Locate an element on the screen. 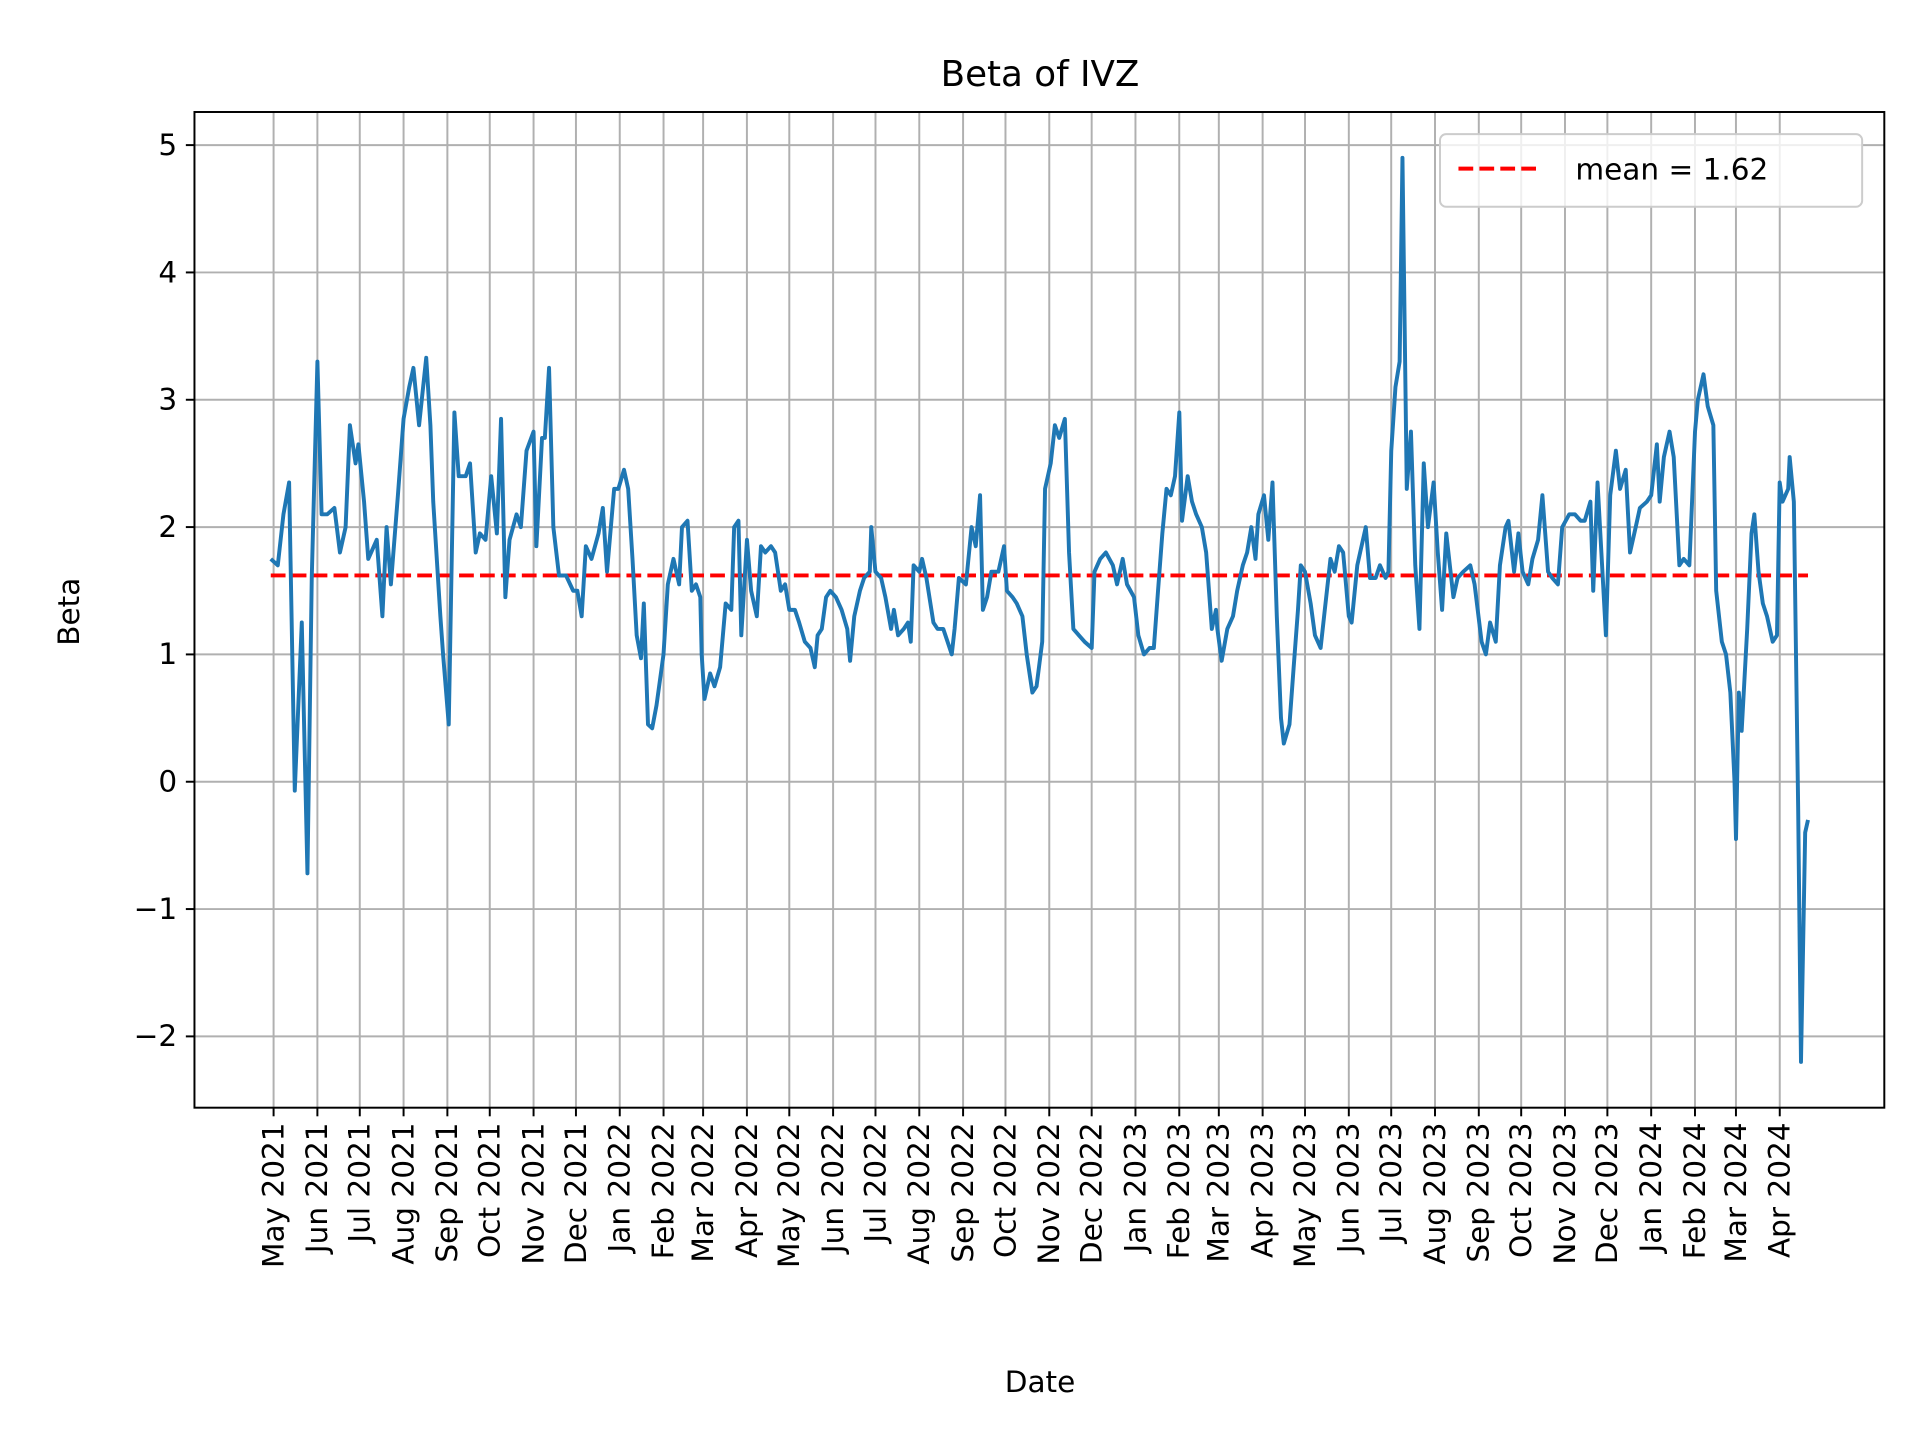 The image size is (1920, 1440). x-tick-label: Jan 2024 is located at coordinates (1651, 1188).